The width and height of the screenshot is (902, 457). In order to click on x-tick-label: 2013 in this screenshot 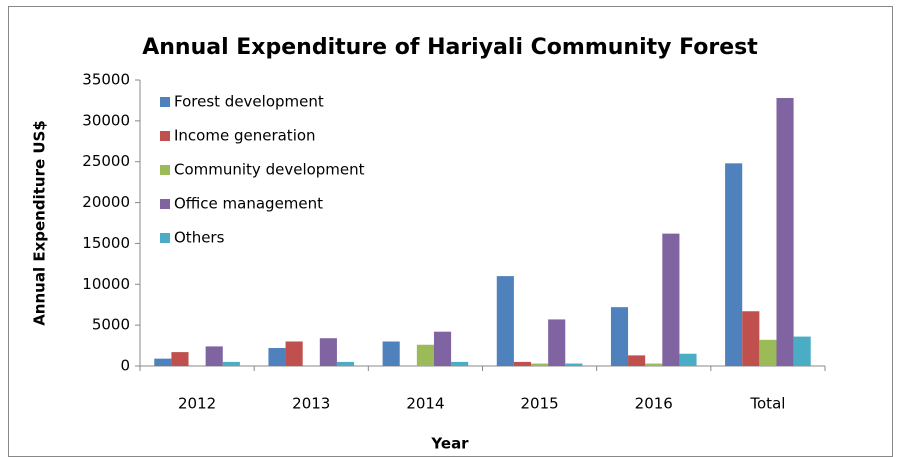, I will do `click(311, 404)`.